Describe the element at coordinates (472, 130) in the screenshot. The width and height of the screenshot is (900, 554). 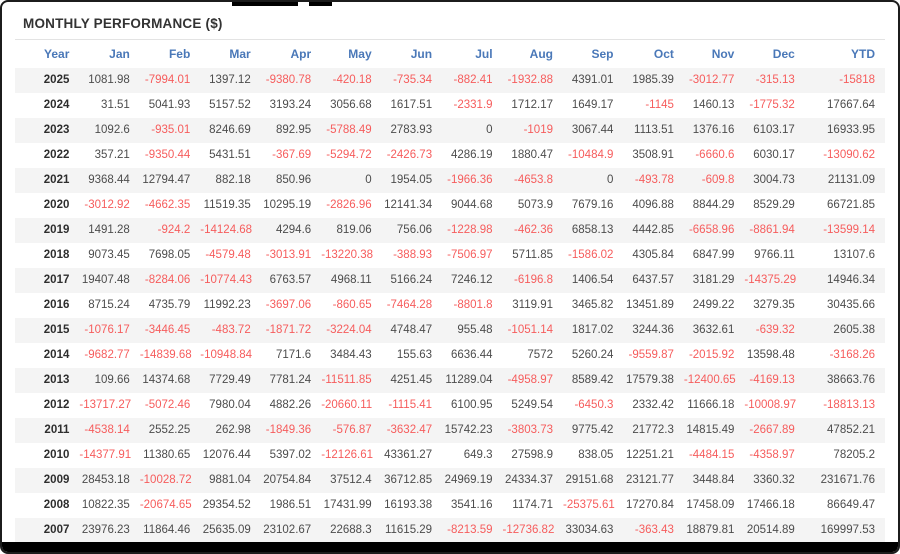
I see `value-cell: 0` at that location.